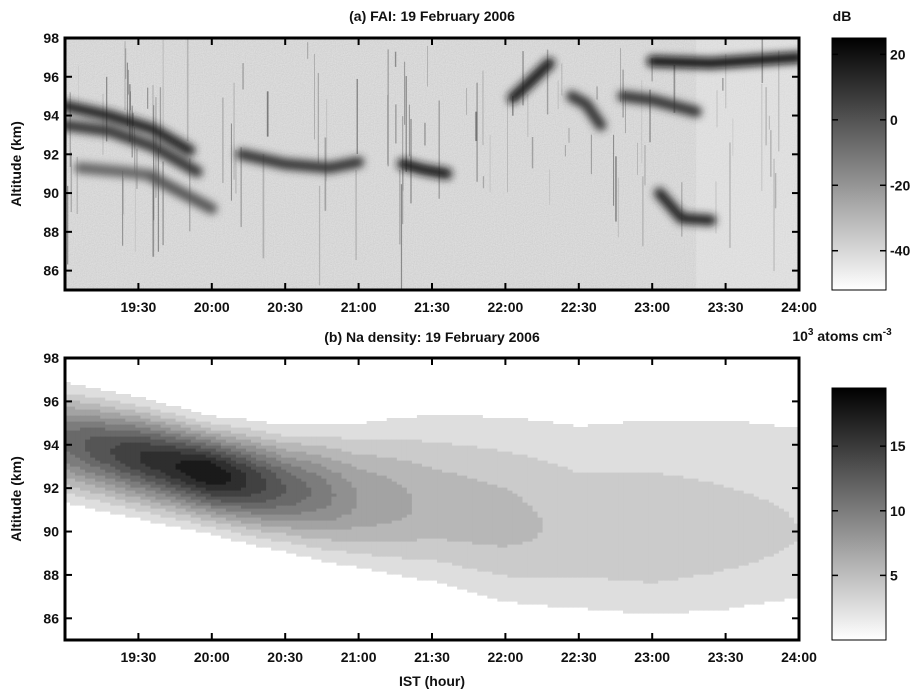 This screenshot has width=919, height=695. What do you see at coordinates (51, 193) in the screenshot?
I see `y-tick-label: 90` at bounding box center [51, 193].